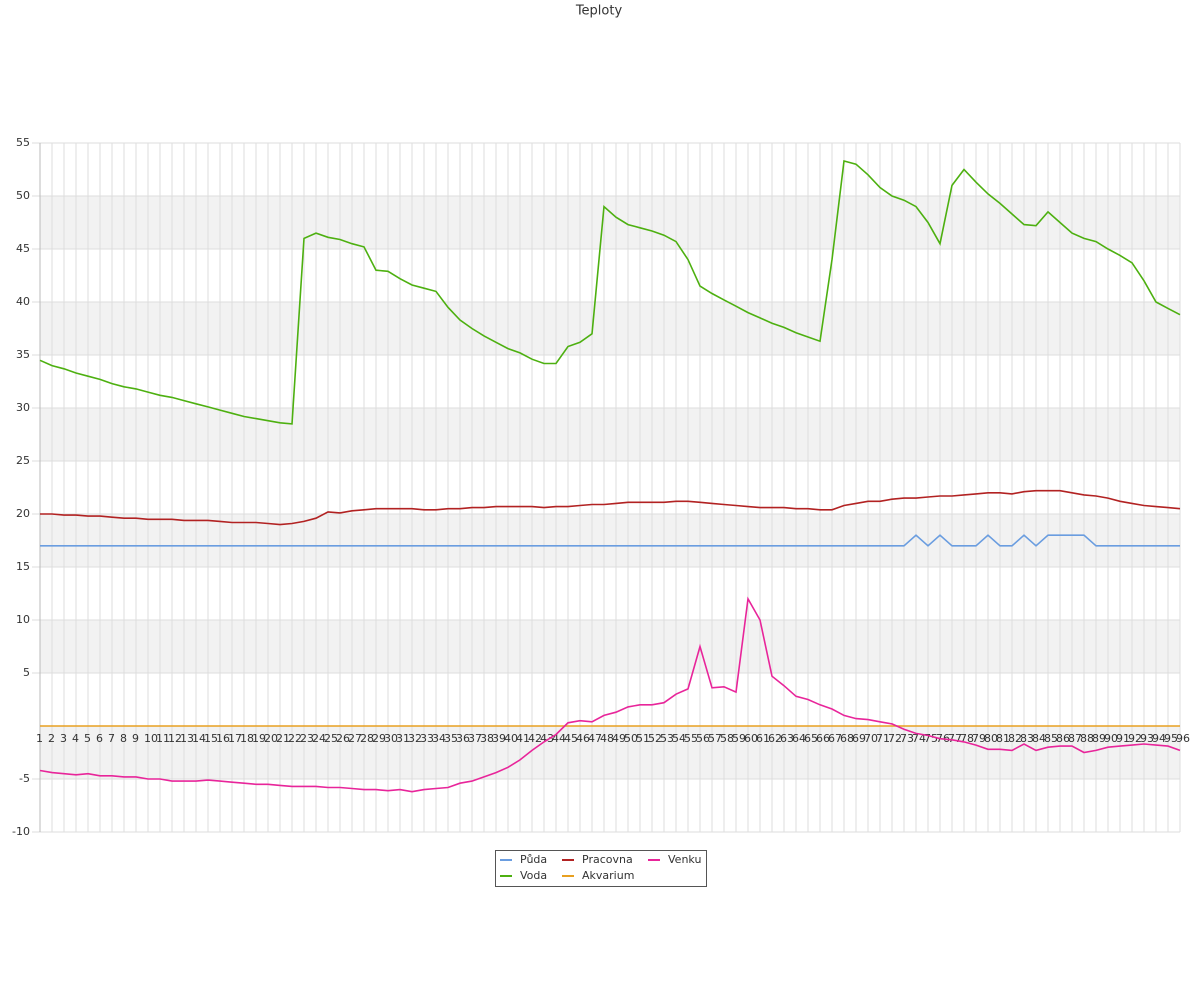 The width and height of the screenshot is (1200, 1004). Describe the element at coordinates (955, 738) in the screenshot. I see `x-tick-label: 77` at that location.